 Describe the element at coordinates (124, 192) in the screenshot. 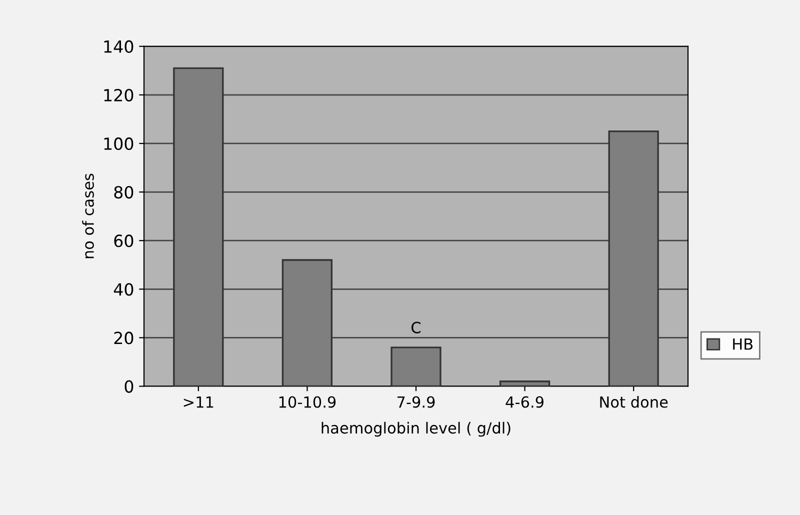

I see `y-tick-label: 80` at that location.